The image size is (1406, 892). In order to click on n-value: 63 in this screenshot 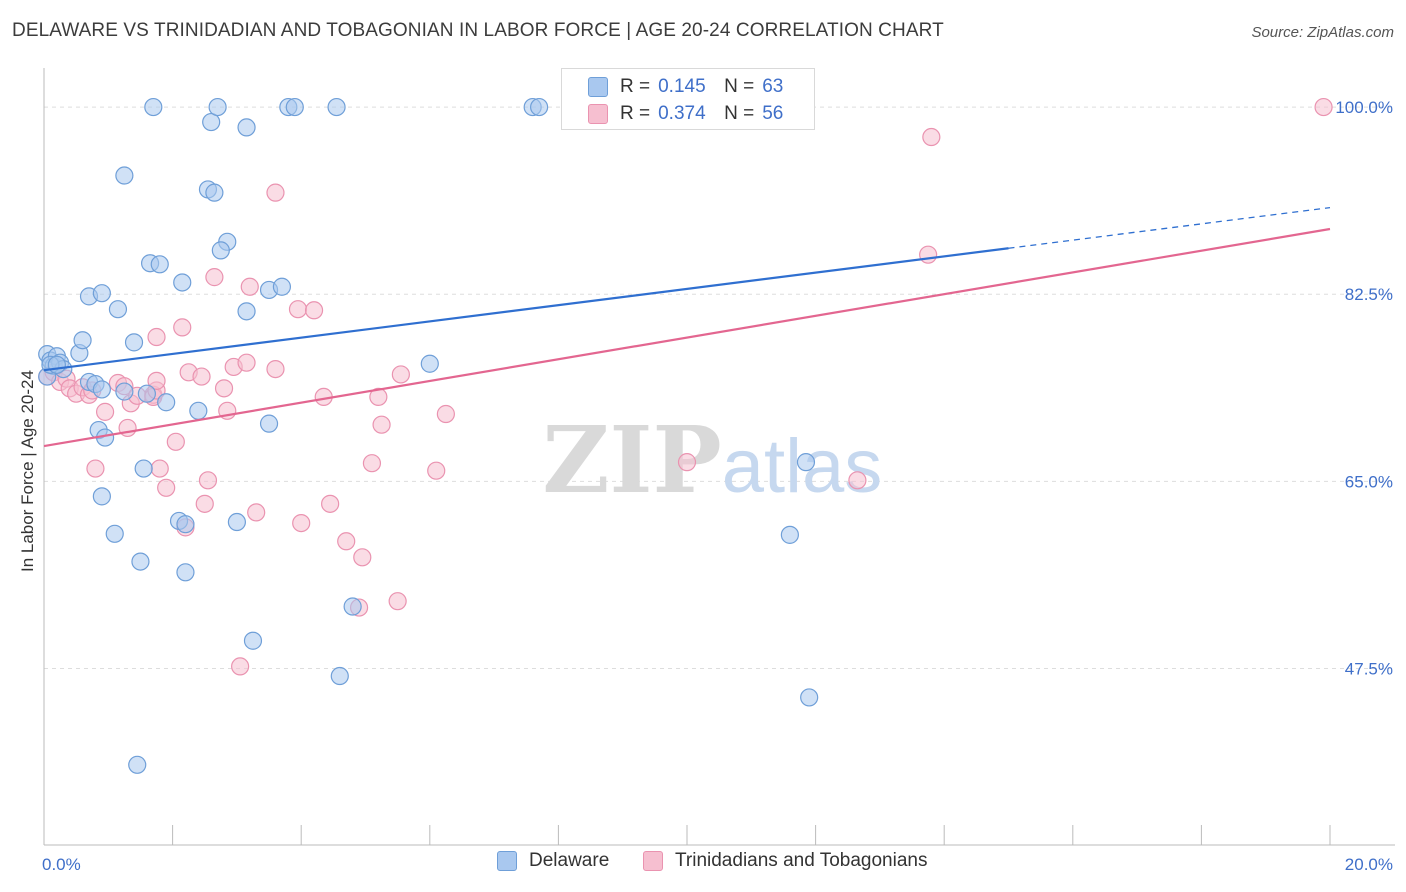, I will do `click(773, 86)`.